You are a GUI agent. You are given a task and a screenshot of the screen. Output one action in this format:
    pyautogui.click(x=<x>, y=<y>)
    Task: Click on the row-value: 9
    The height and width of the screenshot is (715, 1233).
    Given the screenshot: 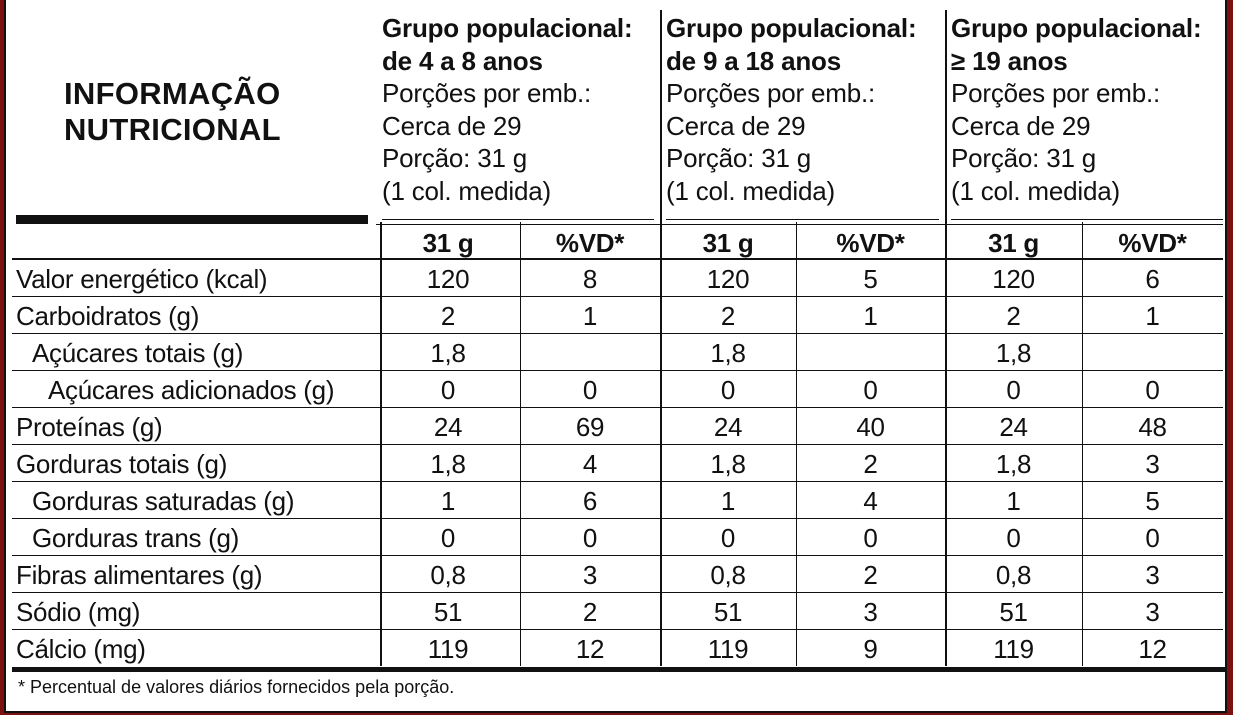 What is the action you would take?
    pyautogui.click(x=870, y=649)
    